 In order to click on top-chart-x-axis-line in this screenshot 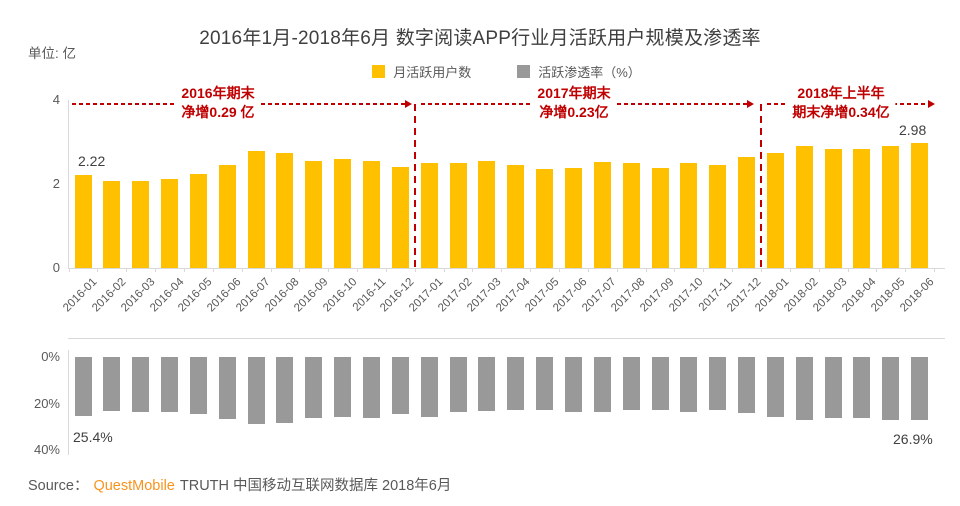, I will do `click(506, 268)`.